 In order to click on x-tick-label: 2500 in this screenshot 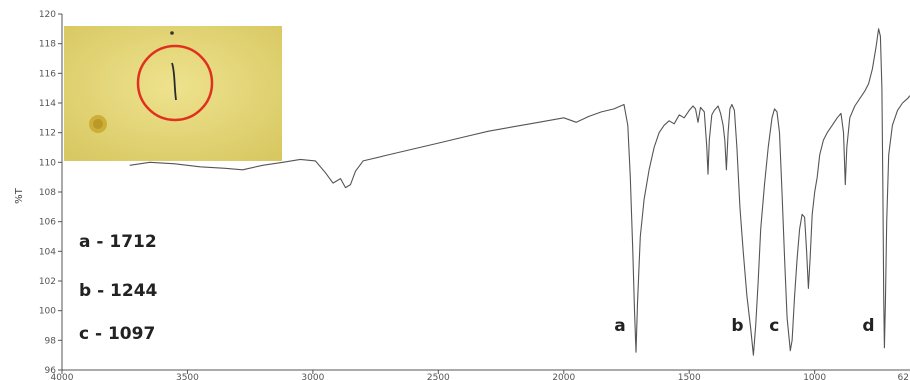, I will do `click(438, 376)`.